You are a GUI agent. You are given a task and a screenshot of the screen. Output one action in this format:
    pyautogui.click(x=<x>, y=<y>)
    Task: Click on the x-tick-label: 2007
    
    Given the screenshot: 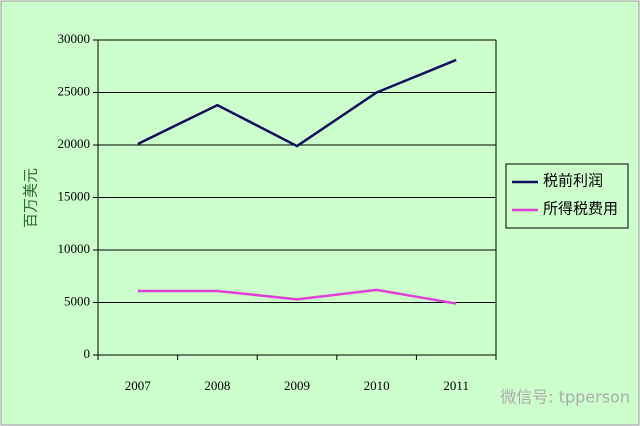 What is the action you would take?
    pyautogui.click(x=138, y=385)
    